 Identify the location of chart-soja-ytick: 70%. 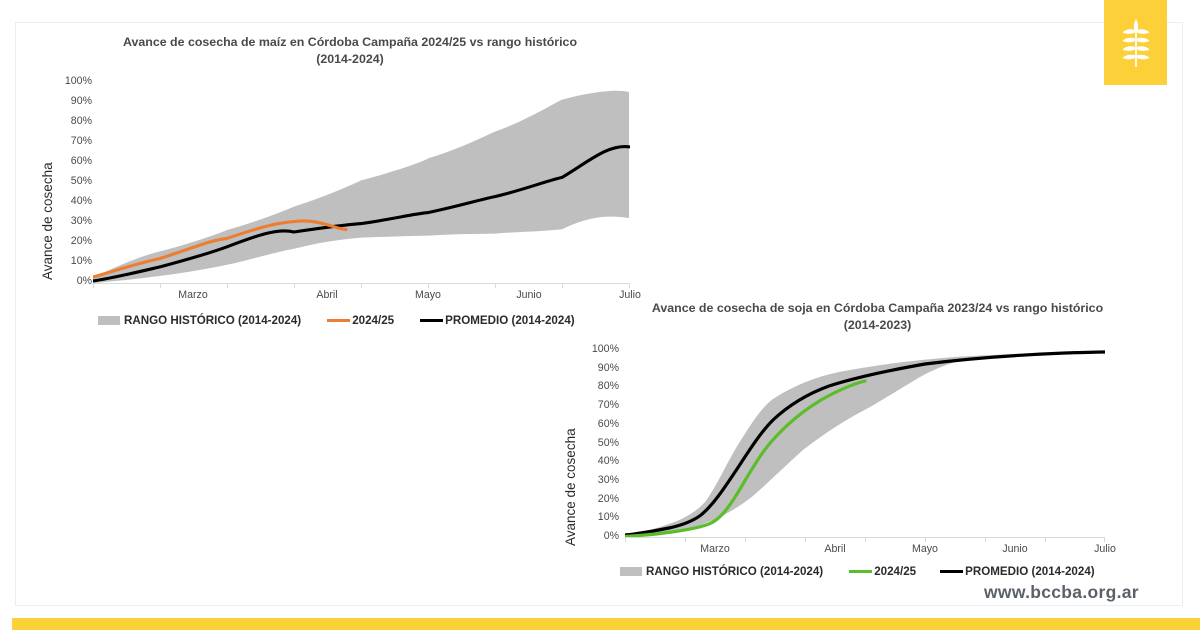
(608, 405).